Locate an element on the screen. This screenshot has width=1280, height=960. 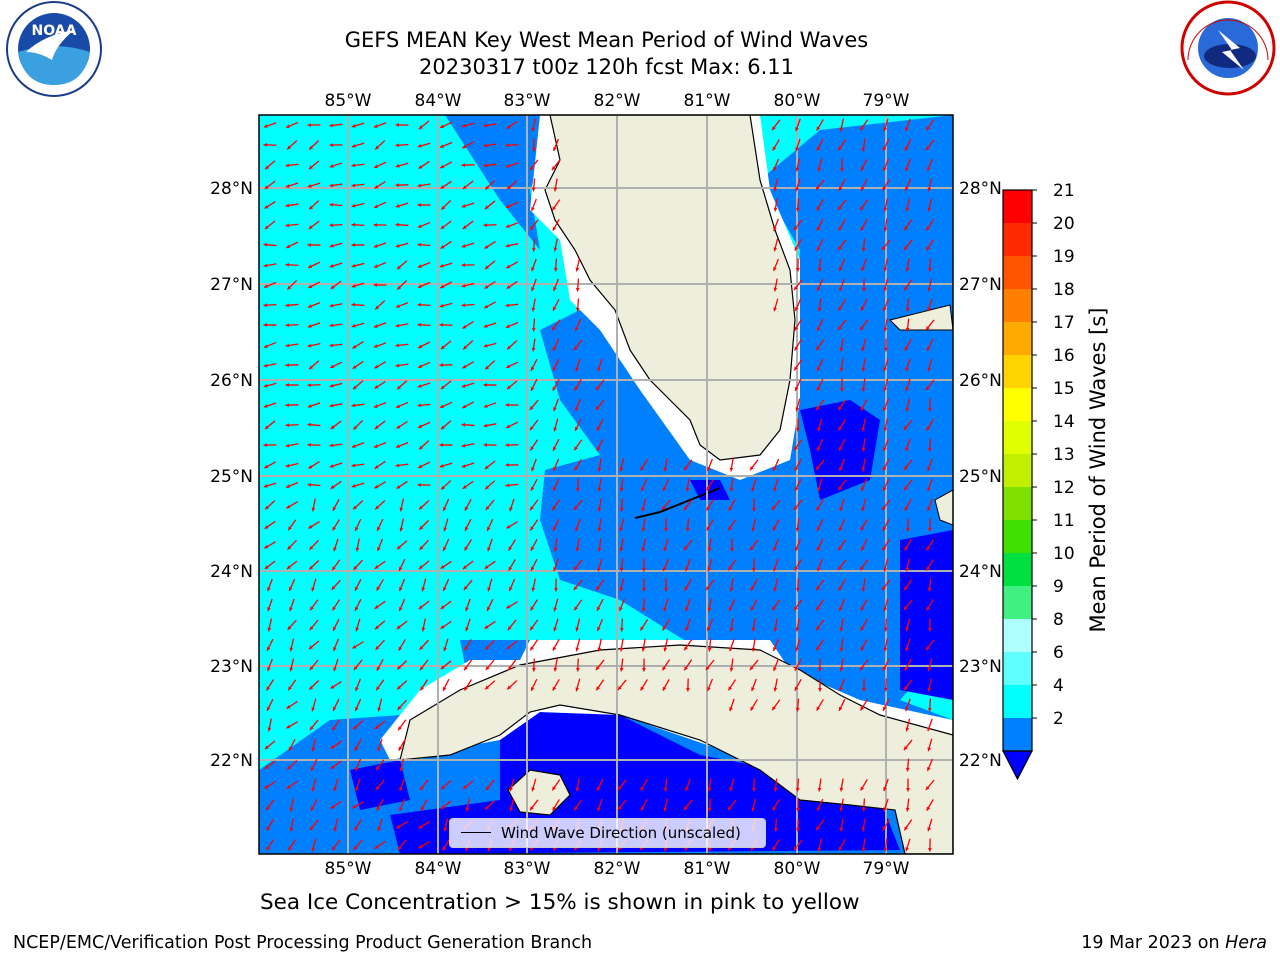
lon-label-bottom: 82°W is located at coordinates (617, 869).